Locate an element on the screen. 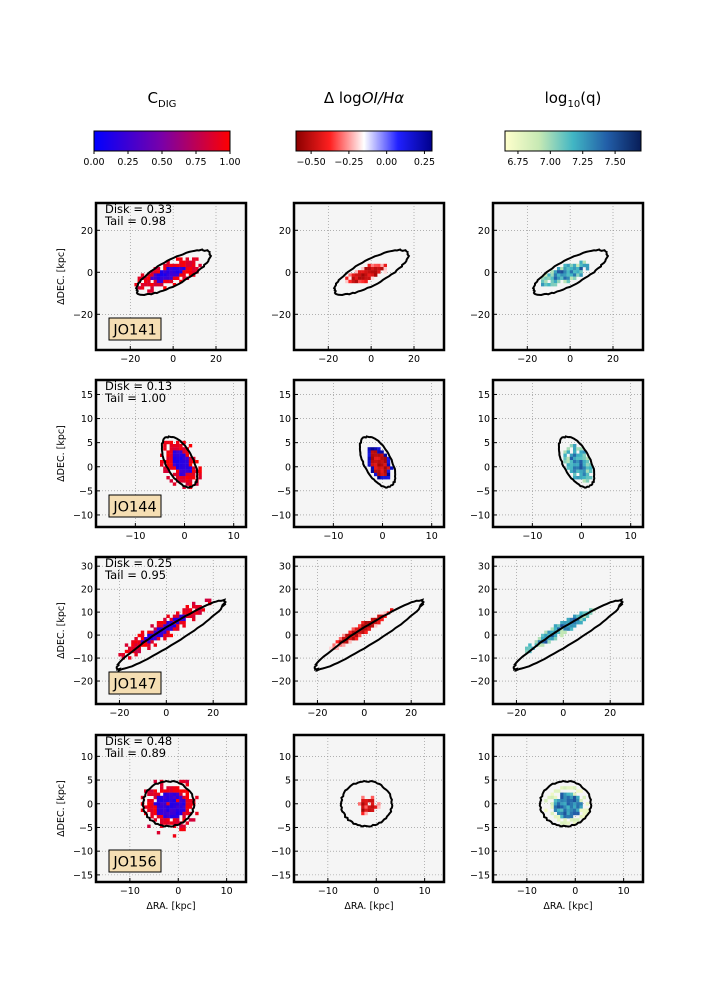 The height and width of the screenshot is (1008, 720). galaxy-name: JO147 is located at coordinates (134, 685).